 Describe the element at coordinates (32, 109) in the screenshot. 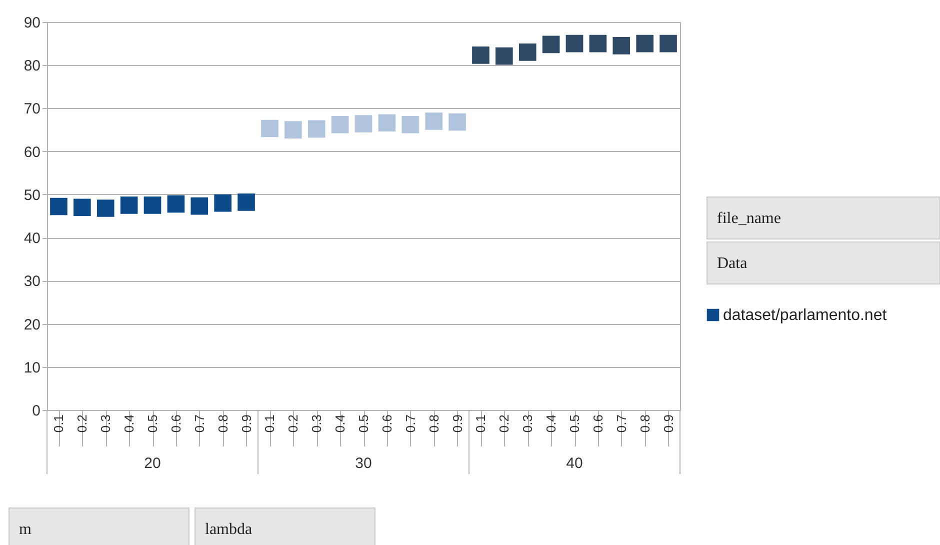

I see `y-tick-label: 70` at that location.